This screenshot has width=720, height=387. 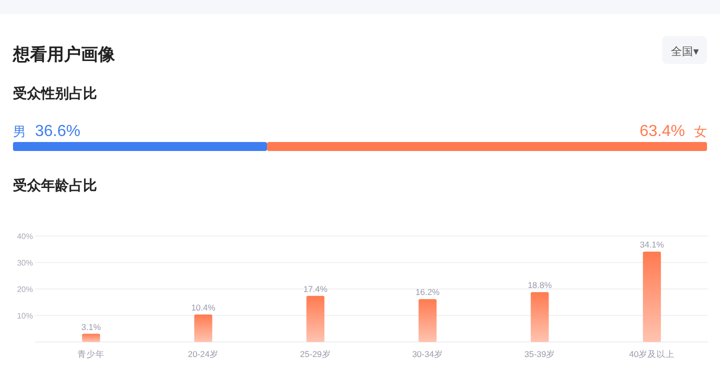 What do you see at coordinates (24, 263) in the screenshot?
I see `y-tick-label: 30%` at bounding box center [24, 263].